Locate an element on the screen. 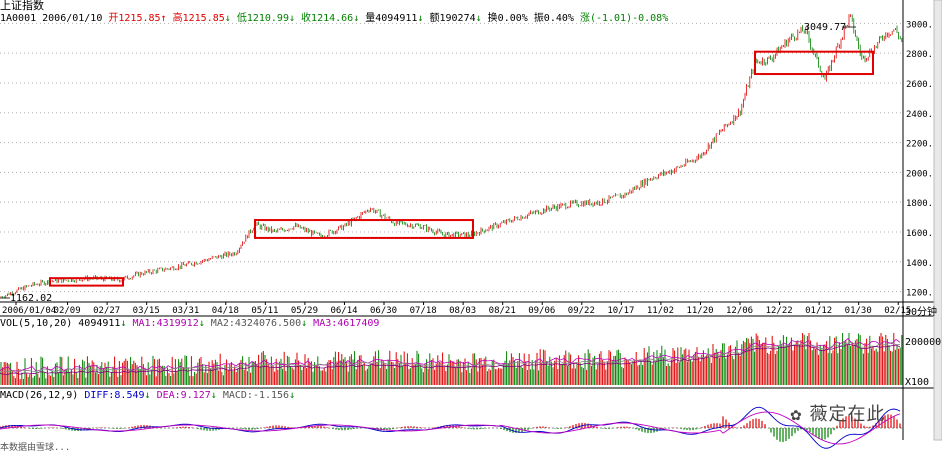  change-value: 涨(-1.01)-0.08% is located at coordinates (624, 18).